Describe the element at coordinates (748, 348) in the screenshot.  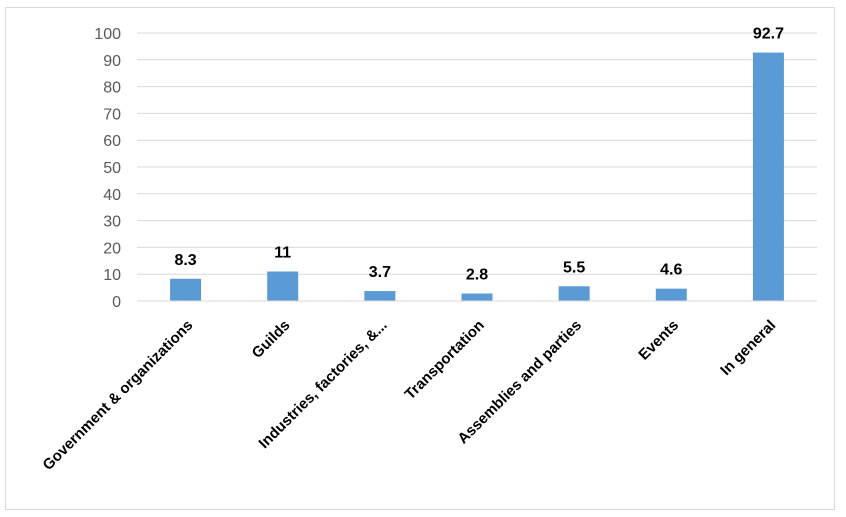
I see `category-label: In general` at that location.